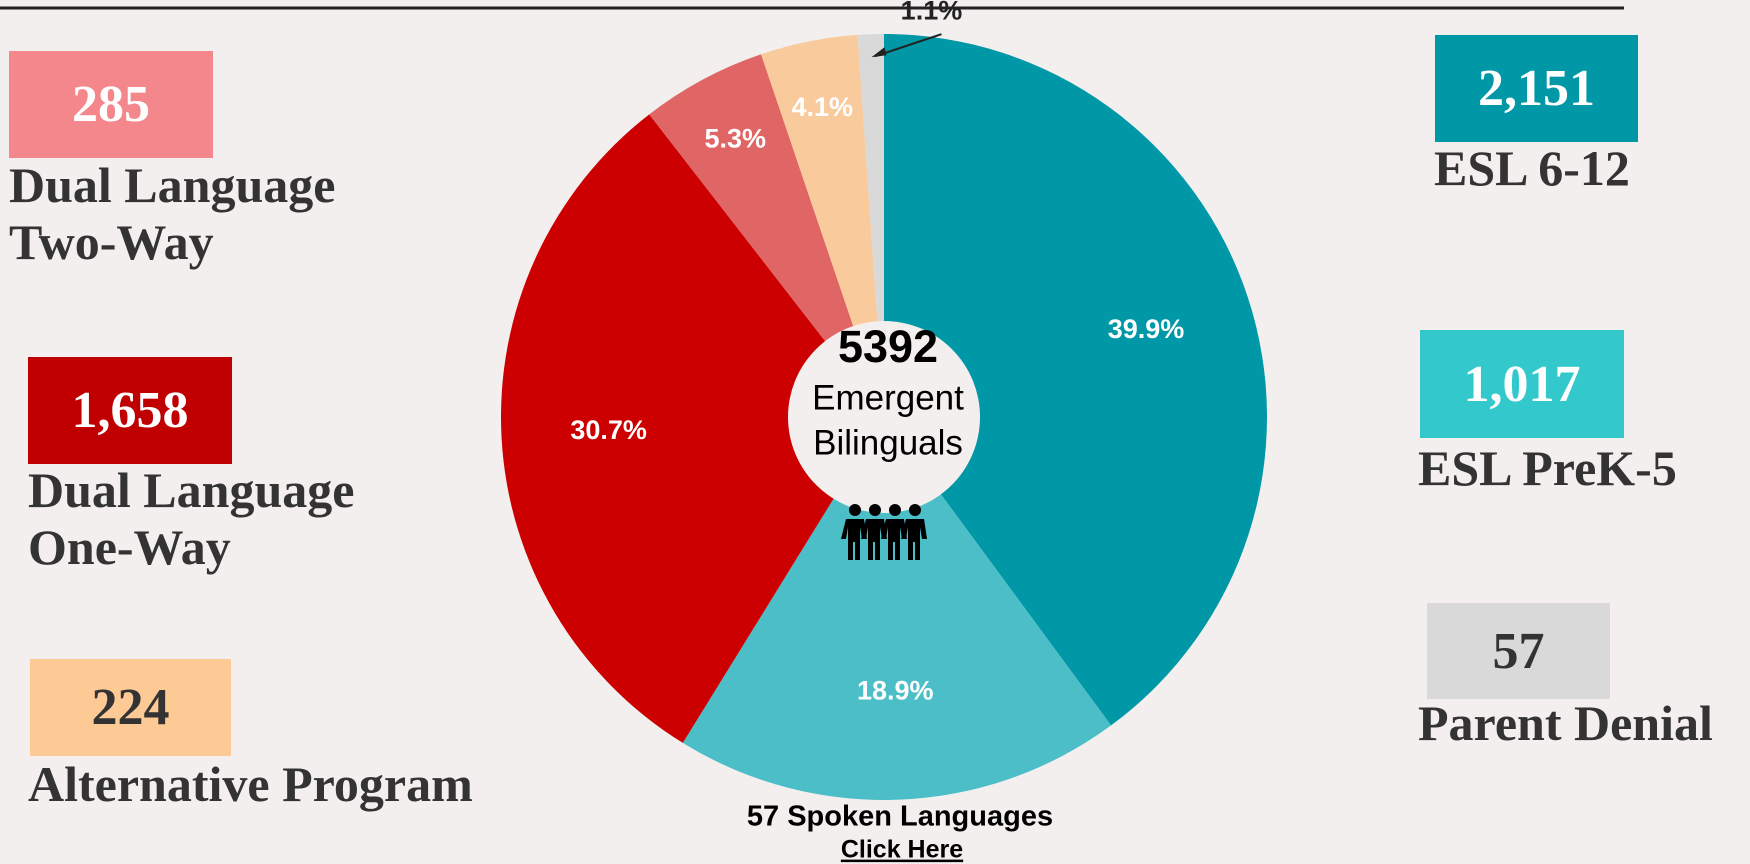 This screenshot has width=1750, height=864. I want to click on slice-label: 30.7%, so click(608, 430).